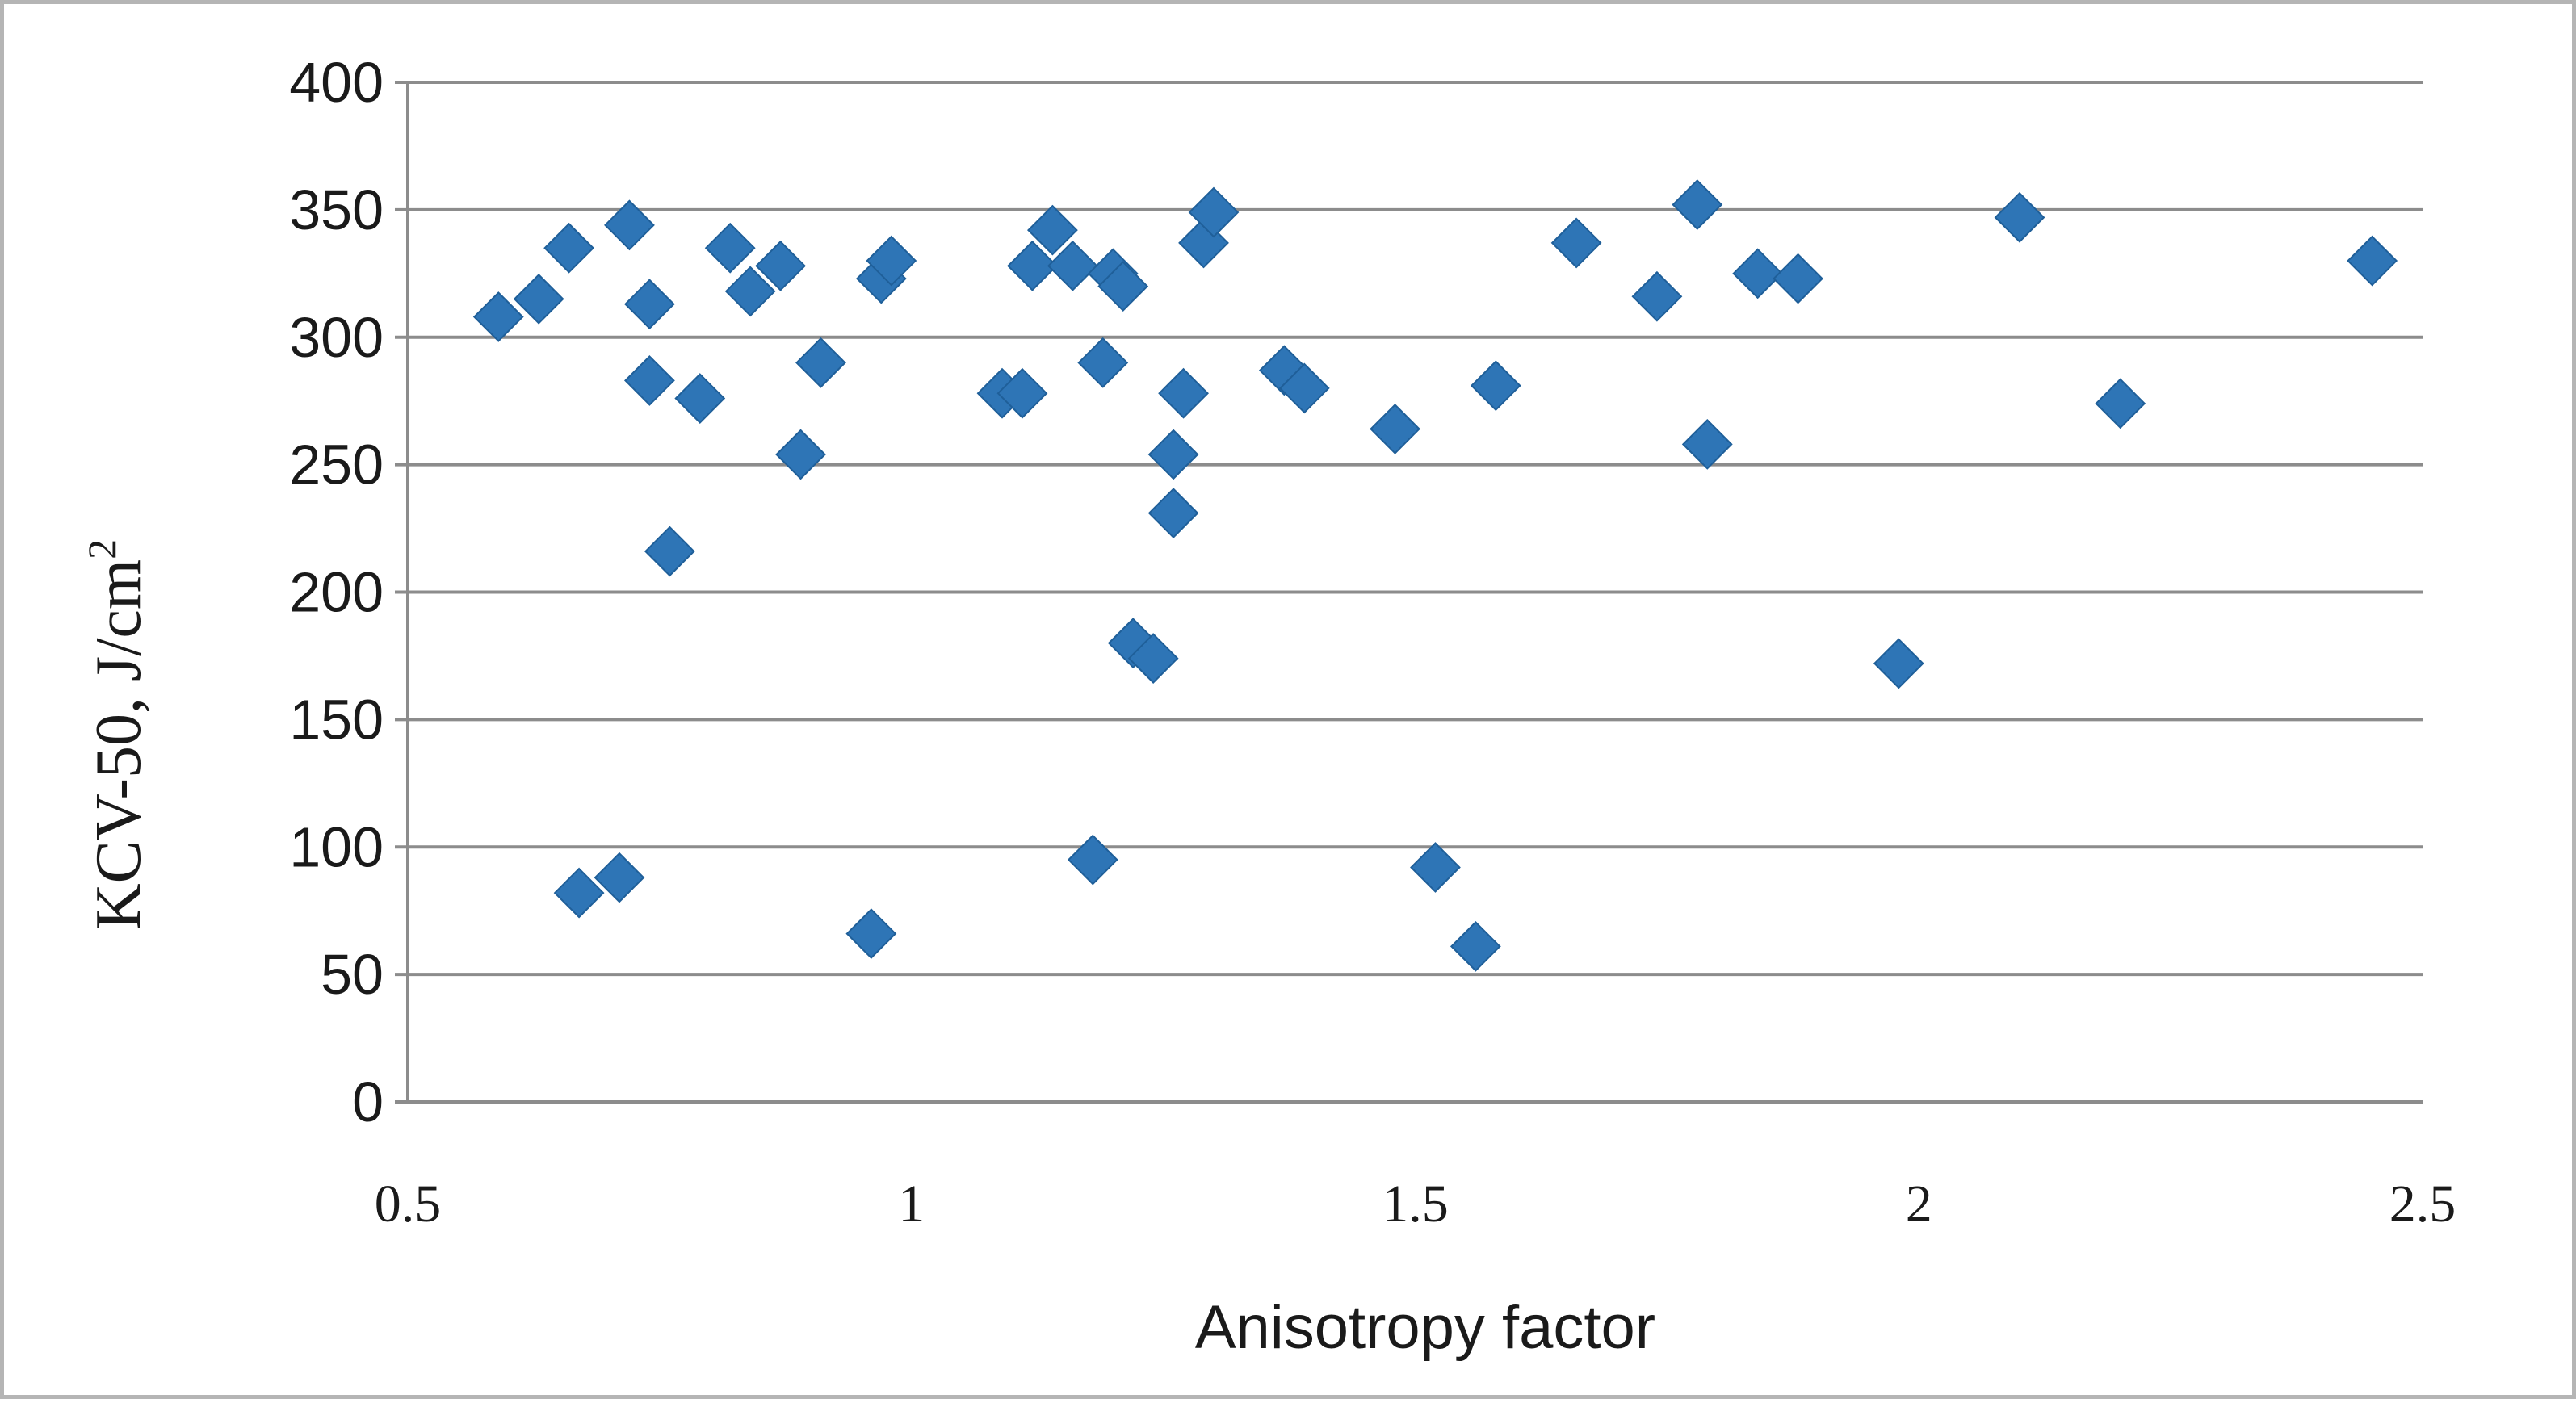  What do you see at coordinates (336, 846) in the screenshot?
I see `y-tick-label: 100` at bounding box center [336, 846].